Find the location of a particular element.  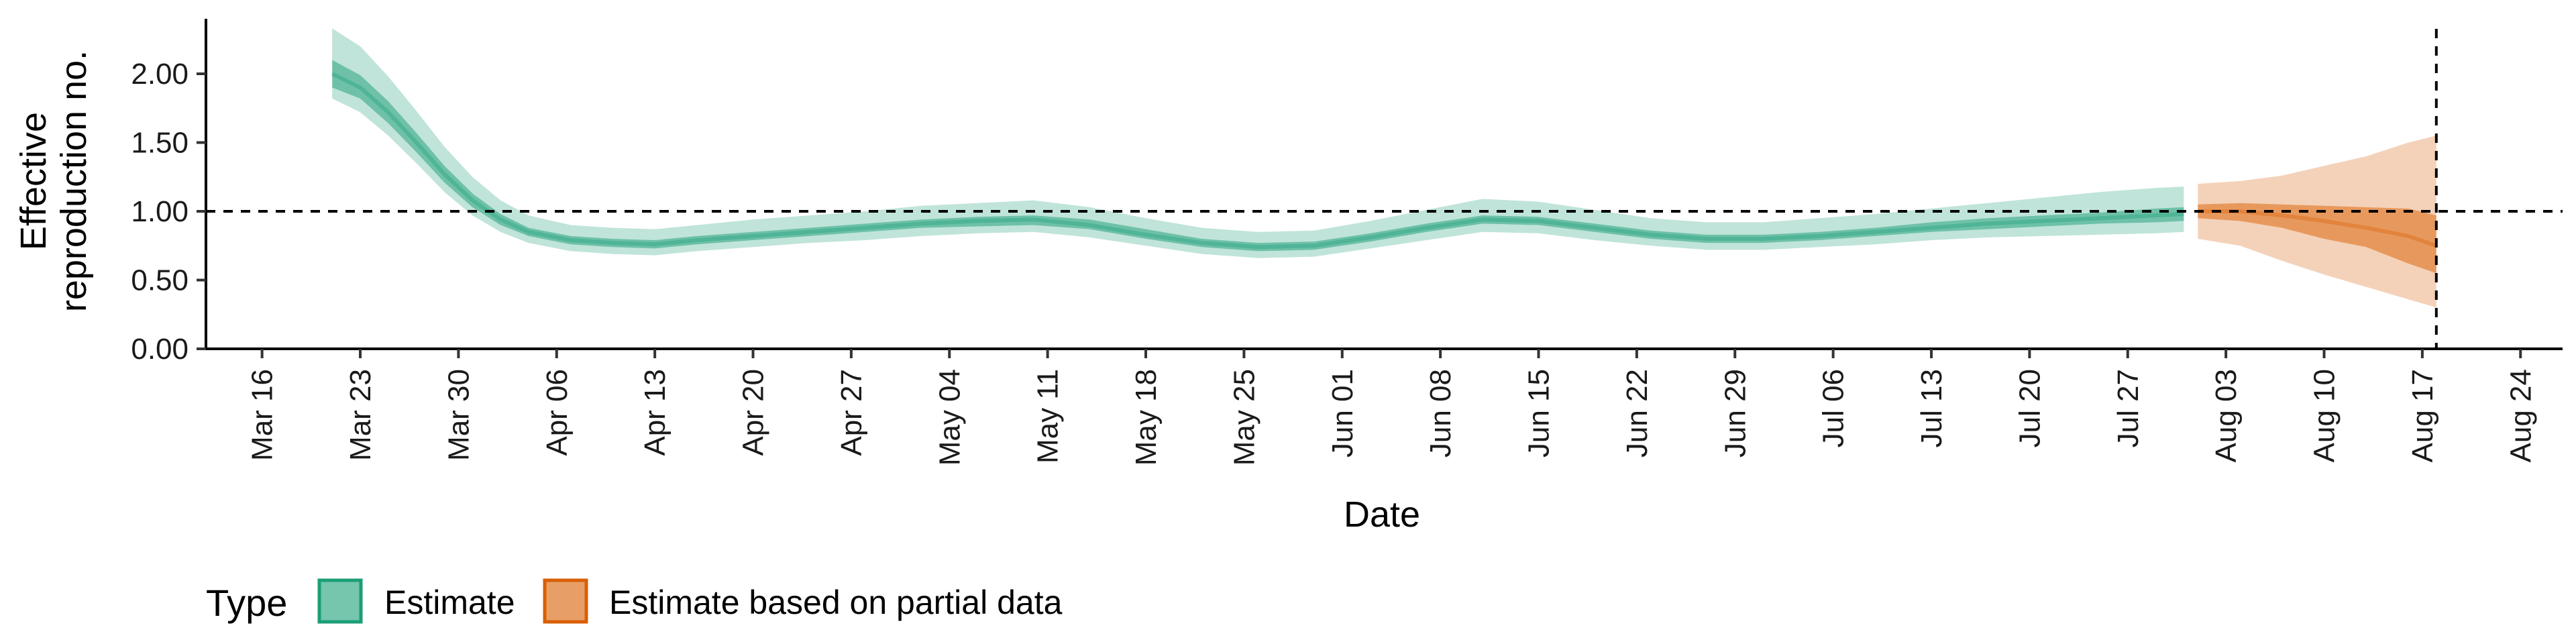

x-tick-label-8: May 11 is located at coordinates (1048, 416).